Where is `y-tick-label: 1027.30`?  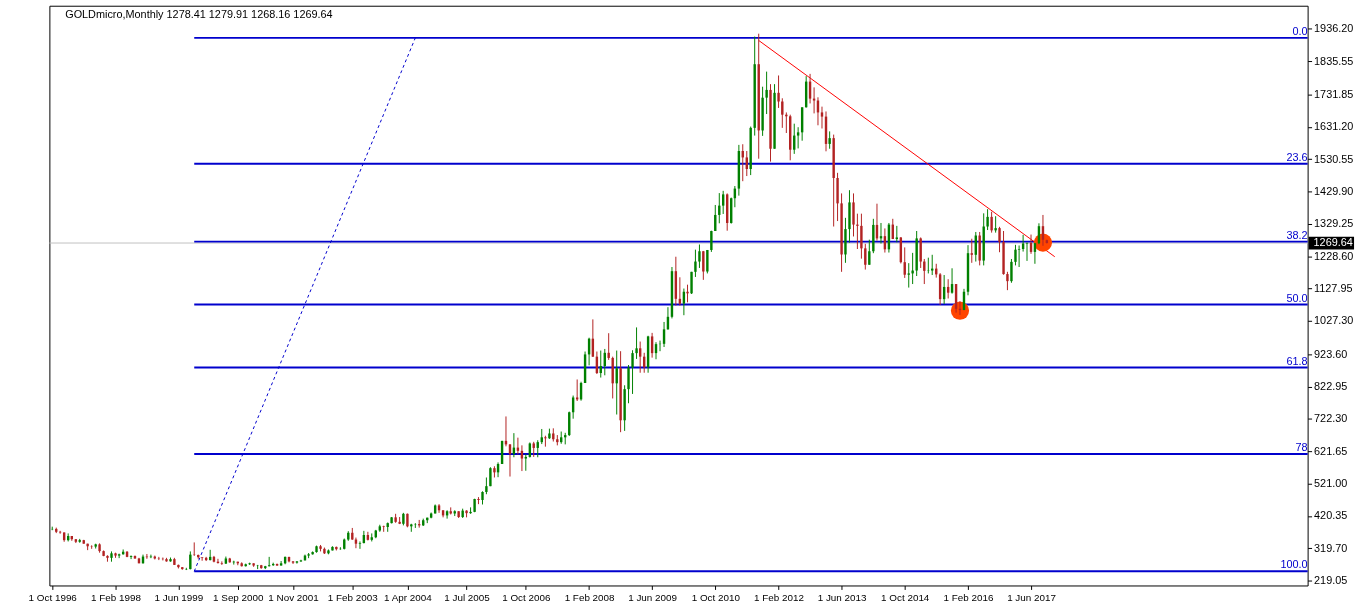 y-tick-label: 1027.30 is located at coordinates (1334, 320).